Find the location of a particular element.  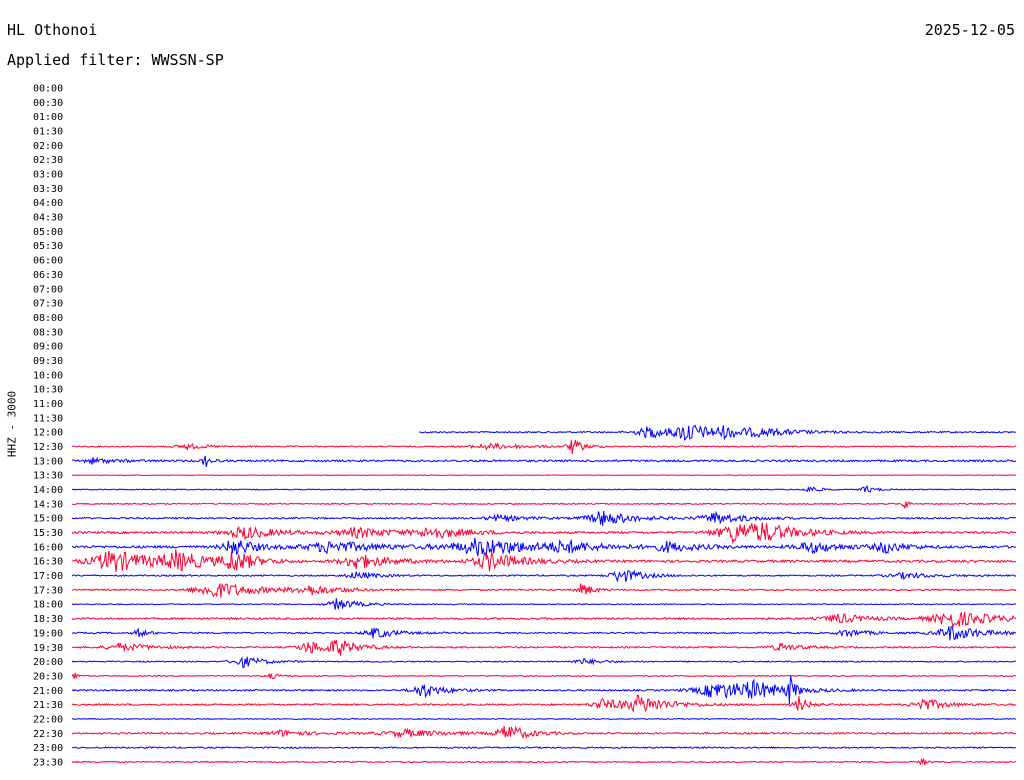

time-tick-label: 23:00 is located at coordinates (48, 748).